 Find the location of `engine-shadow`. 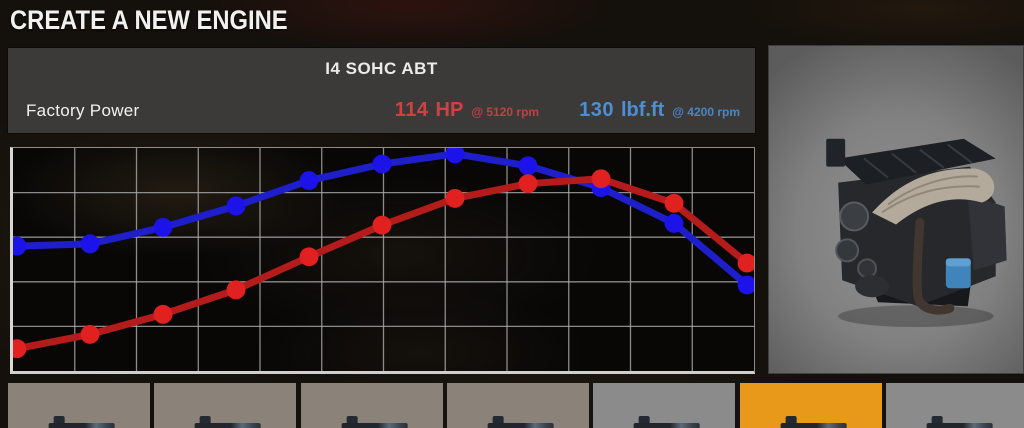

engine-shadow is located at coordinates (916, 316).